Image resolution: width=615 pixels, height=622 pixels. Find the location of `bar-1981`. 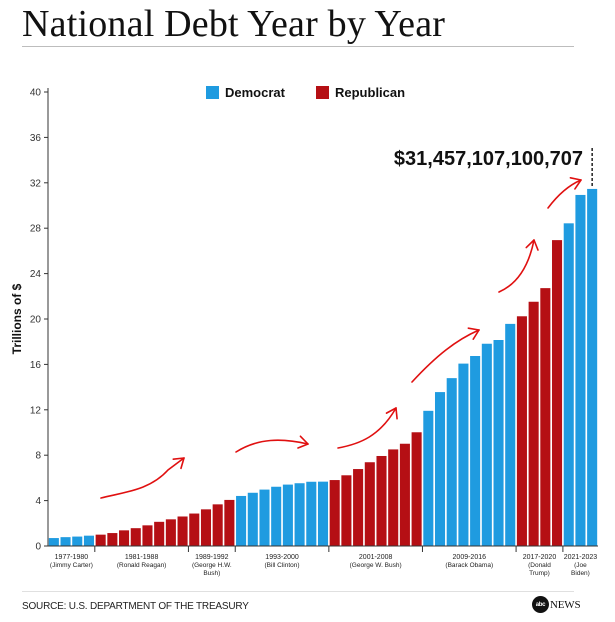

bar-1981 is located at coordinates (100, 540).